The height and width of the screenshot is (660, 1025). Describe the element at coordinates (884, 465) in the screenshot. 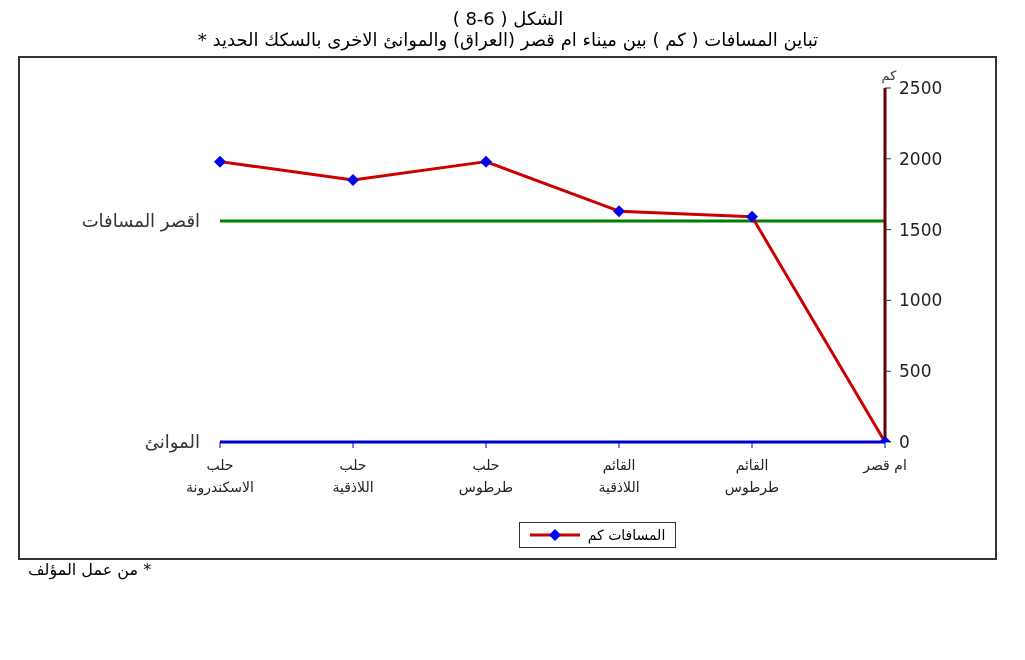

I see `x-tick-label: ام قصر` at that location.